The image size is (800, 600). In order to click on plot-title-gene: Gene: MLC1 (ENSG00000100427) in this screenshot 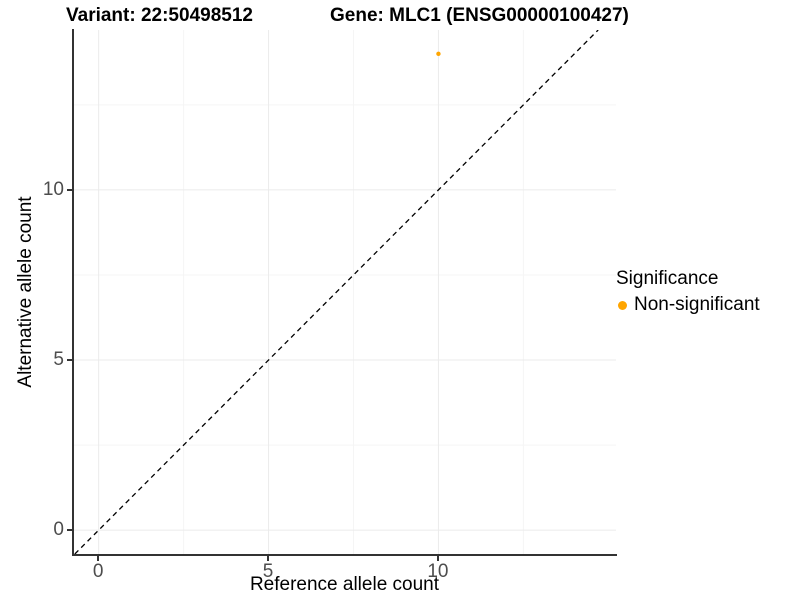, I will do `click(479, 15)`.